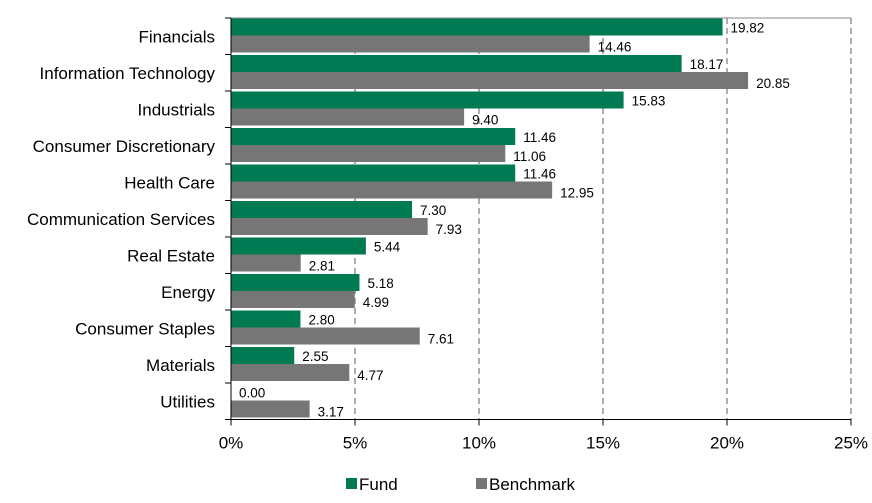  What do you see at coordinates (231, 443) in the screenshot?
I see `x-tick-label: 0%` at bounding box center [231, 443].